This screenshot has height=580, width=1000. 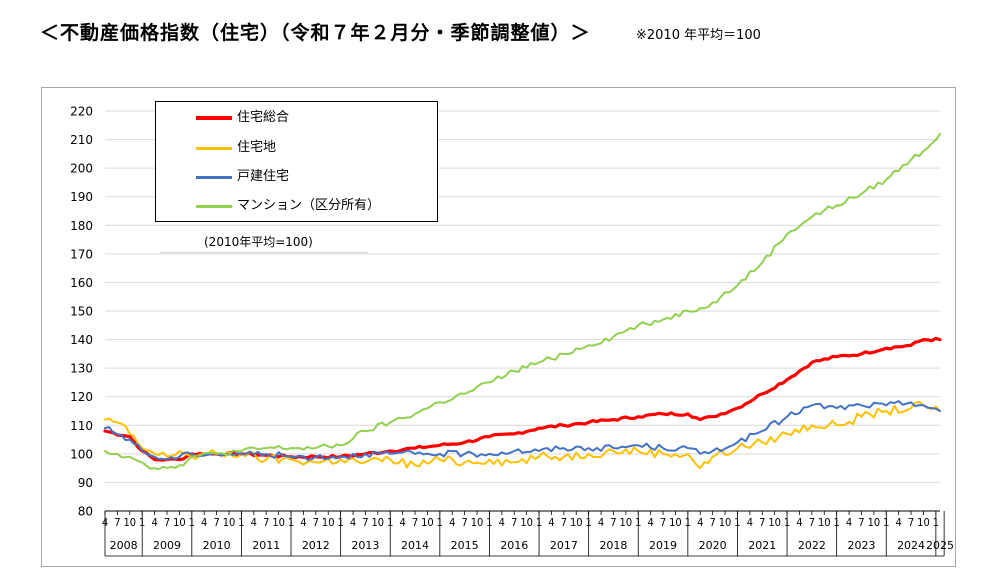 What do you see at coordinates (316, 545) in the screenshot?
I see `year-label: 2012` at bounding box center [316, 545].